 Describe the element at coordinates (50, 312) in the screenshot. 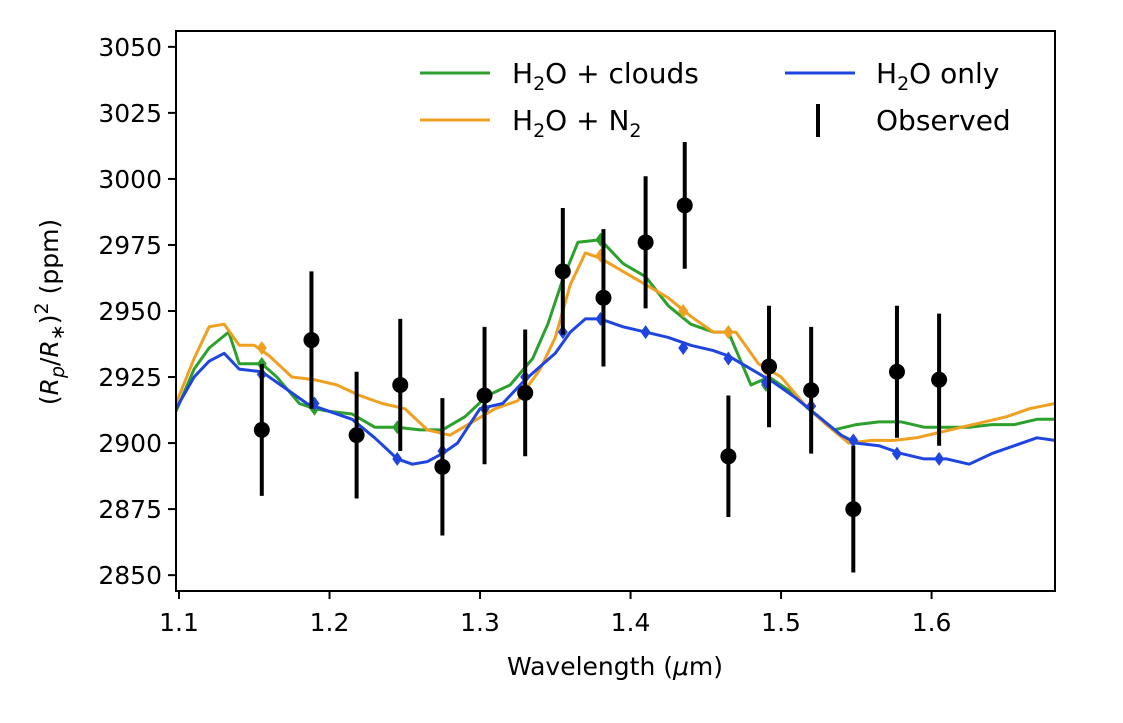

I see `y-axis-title: (Rp/R∗)2 (ppm)` at that location.